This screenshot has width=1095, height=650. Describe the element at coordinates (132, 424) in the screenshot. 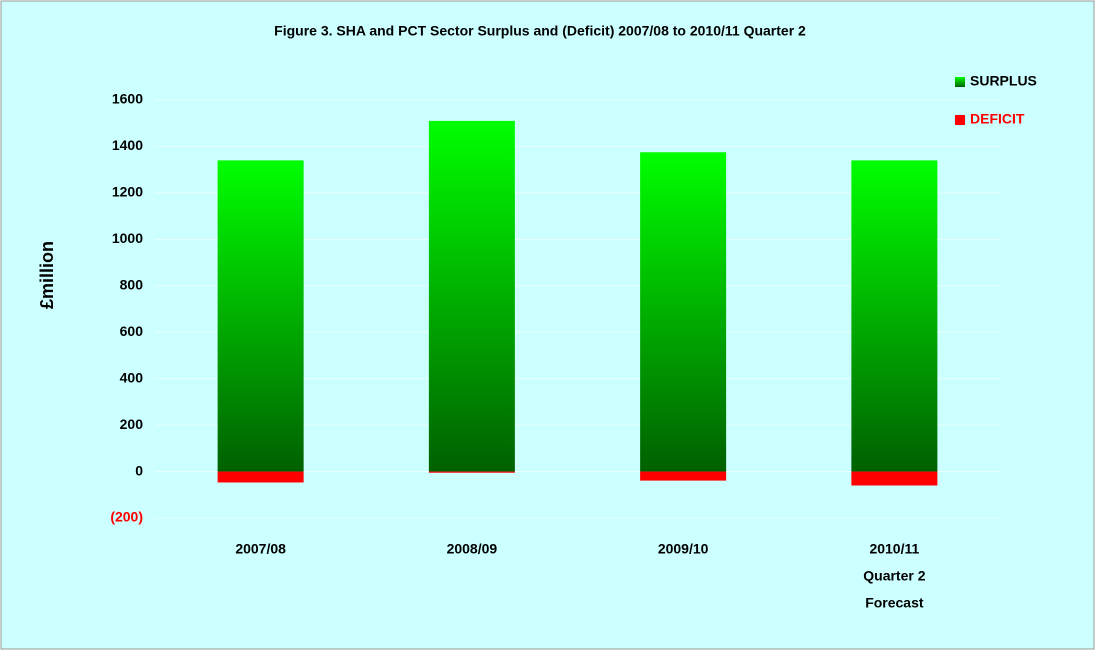

I see `y-tick-label: 200` at that location.